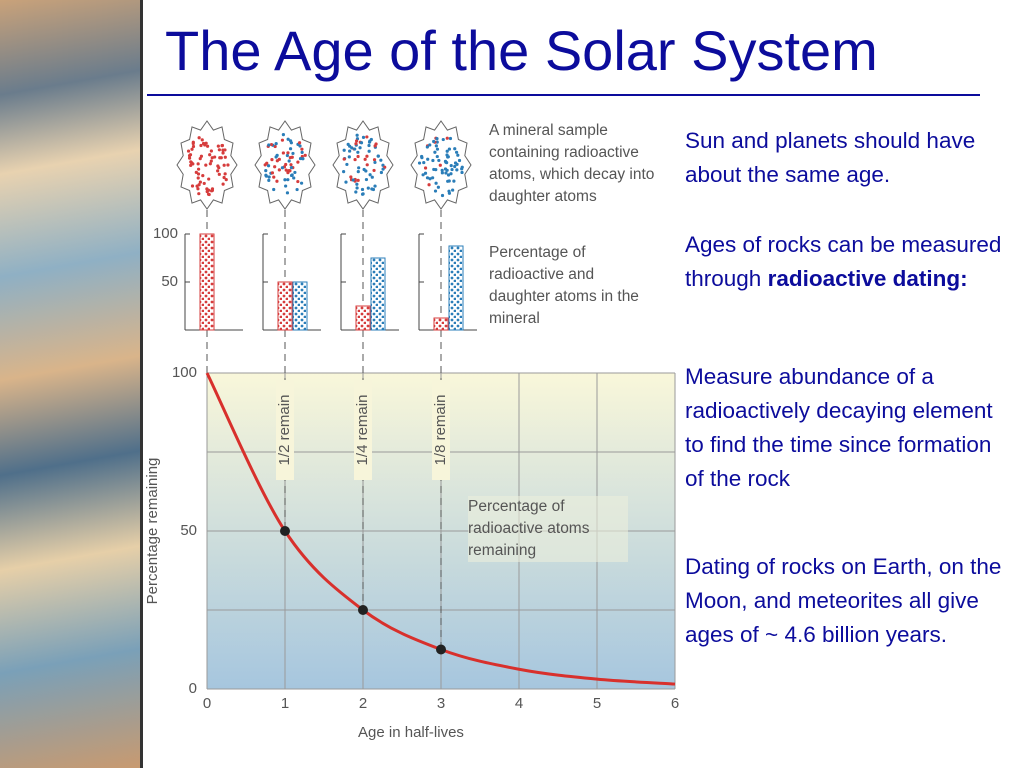 This screenshot has height=768, width=1024. Describe the element at coordinates (441, 430) in the screenshot. I see `label-bg` at that location.